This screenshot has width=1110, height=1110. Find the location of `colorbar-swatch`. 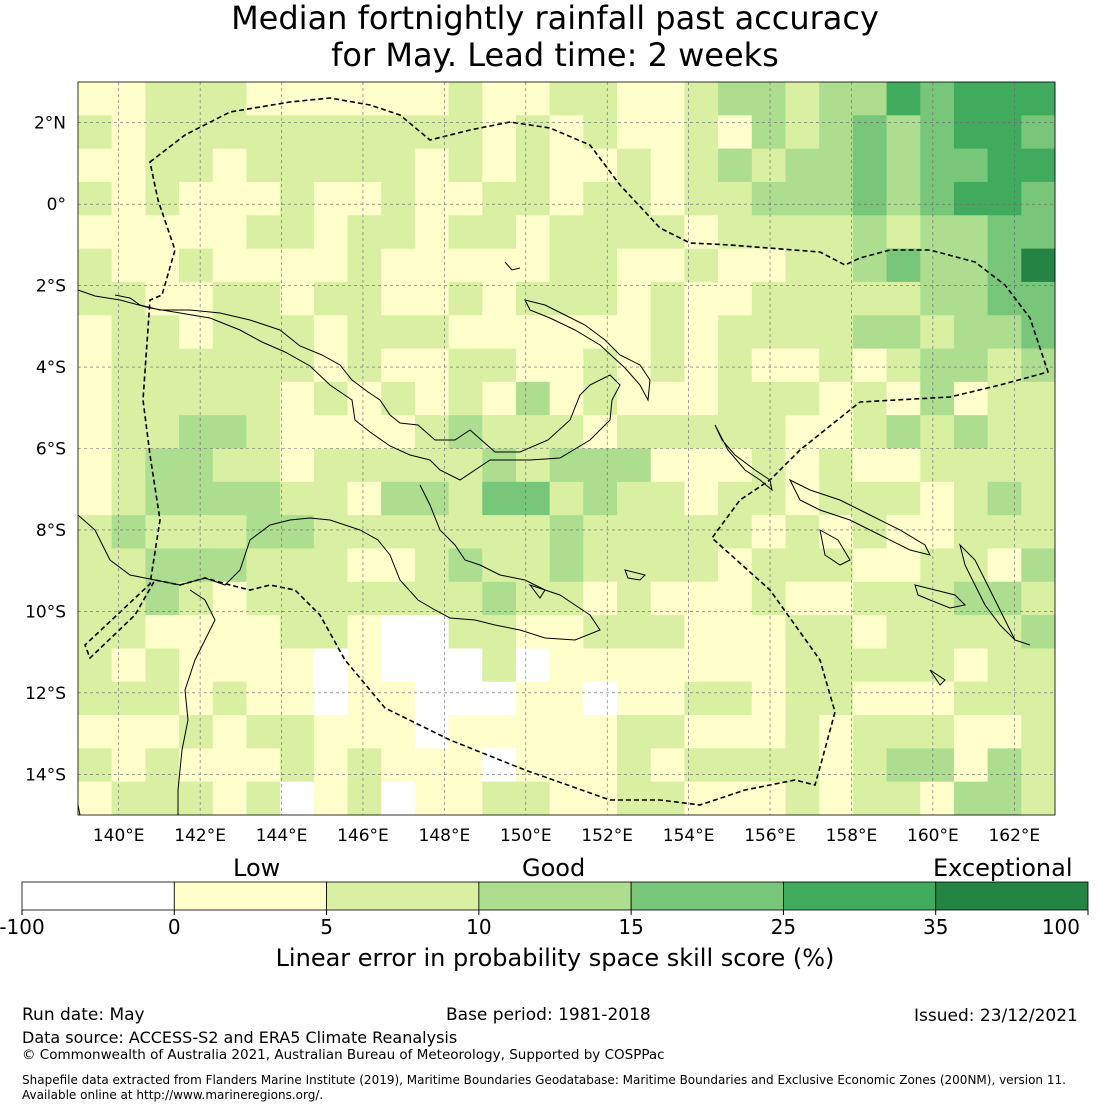

colorbar-swatch is located at coordinates (403, 896).